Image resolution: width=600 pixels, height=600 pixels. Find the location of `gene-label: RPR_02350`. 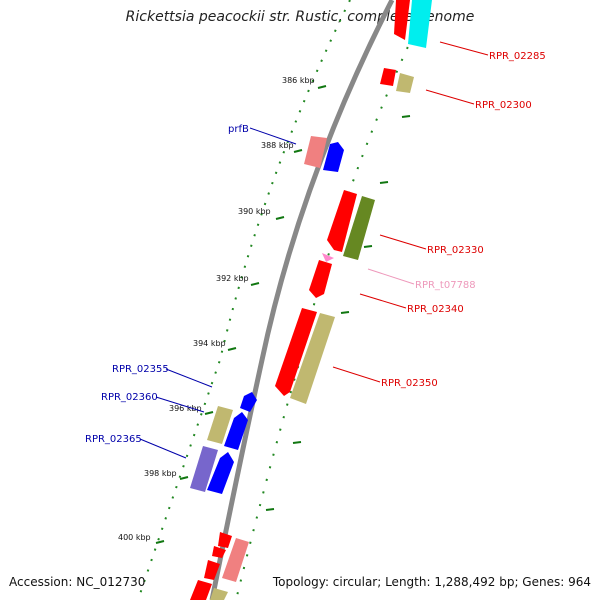

gene-label: RPR_02350 is located at coordinates (409, 383).